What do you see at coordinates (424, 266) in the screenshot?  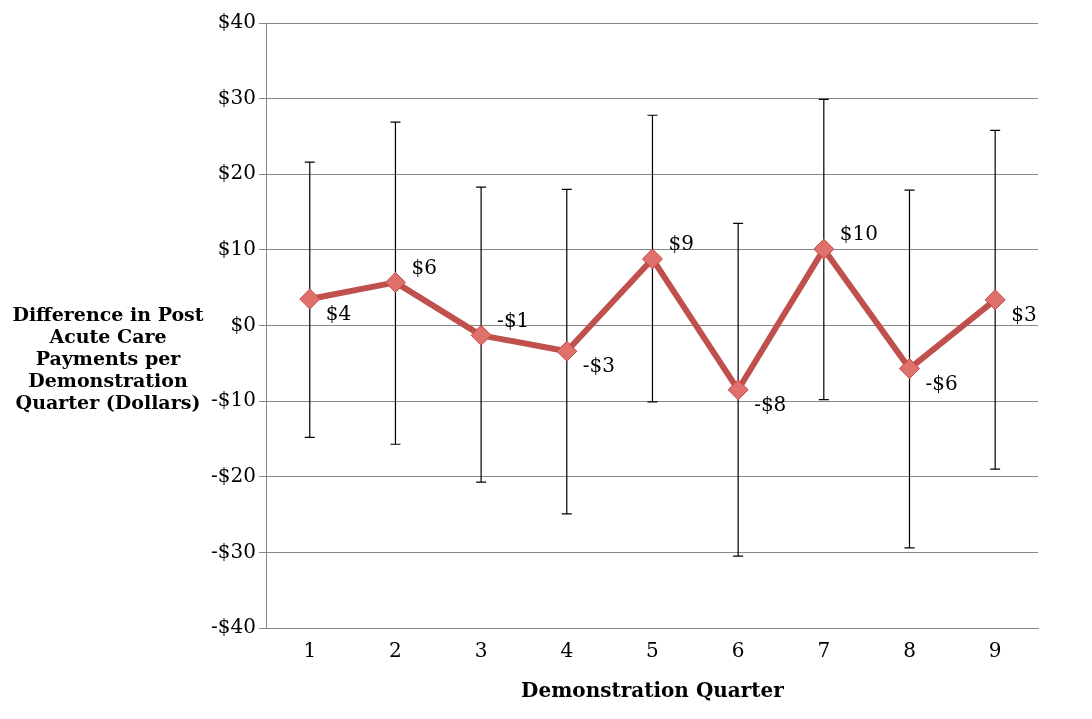 I see `data-label: $6` at bounding box center [424, 266].